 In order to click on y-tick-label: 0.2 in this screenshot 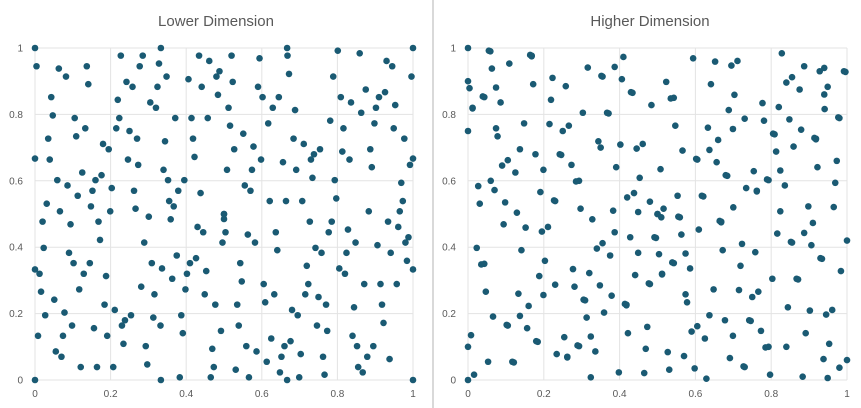, I will do `click(16, 314)`.